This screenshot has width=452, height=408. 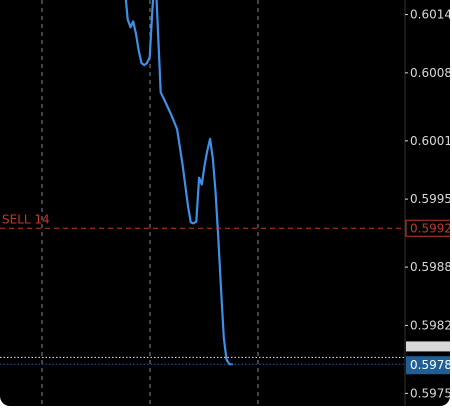 I want to click on sell-price-label: 0.5992, so click(x=430, y=228).